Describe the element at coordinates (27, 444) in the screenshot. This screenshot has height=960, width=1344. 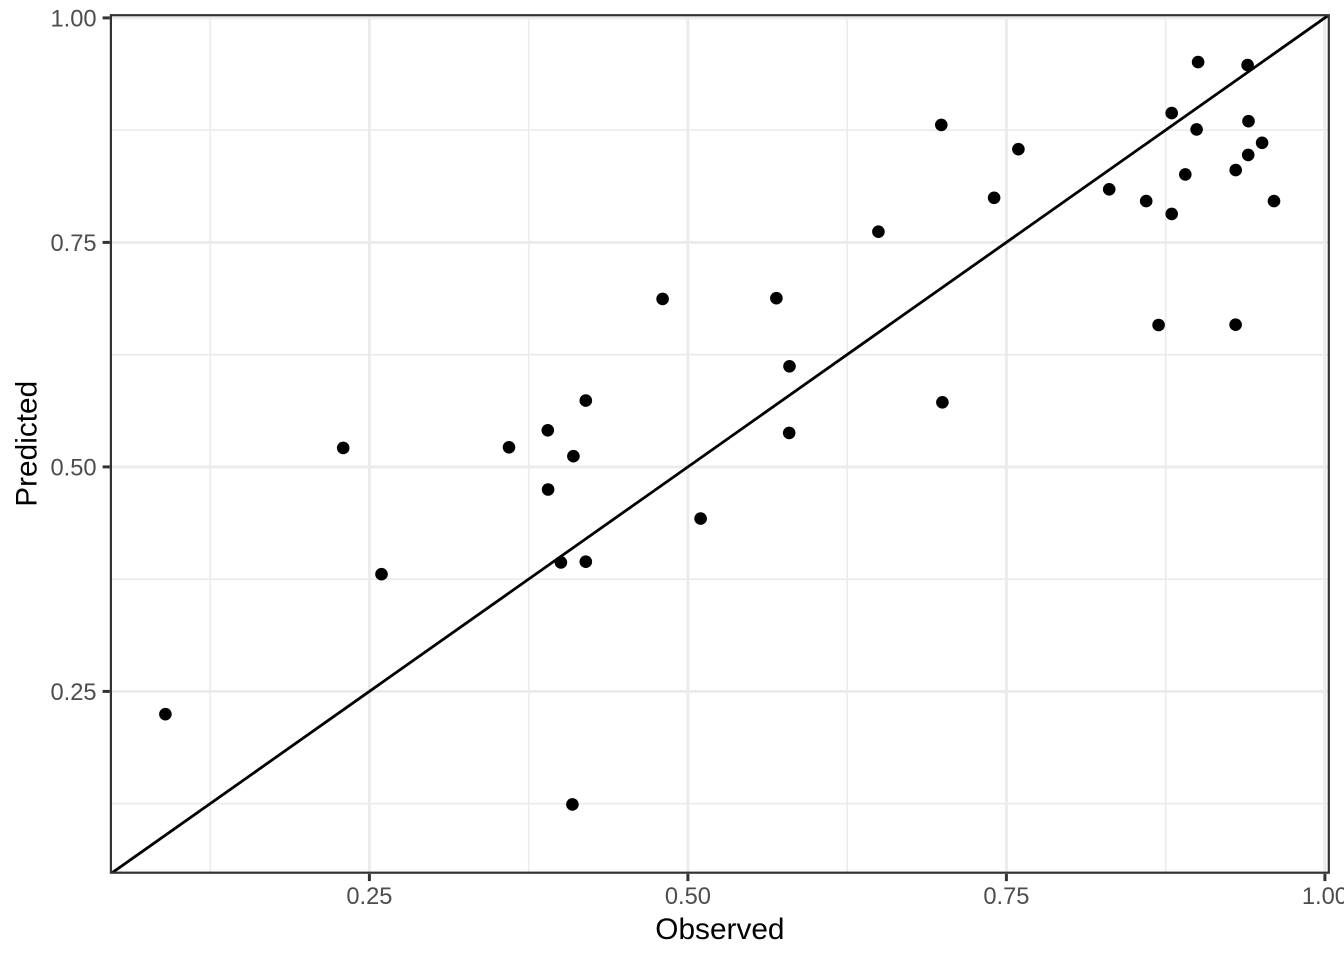
I see `svg-text: Predicted` at that location.